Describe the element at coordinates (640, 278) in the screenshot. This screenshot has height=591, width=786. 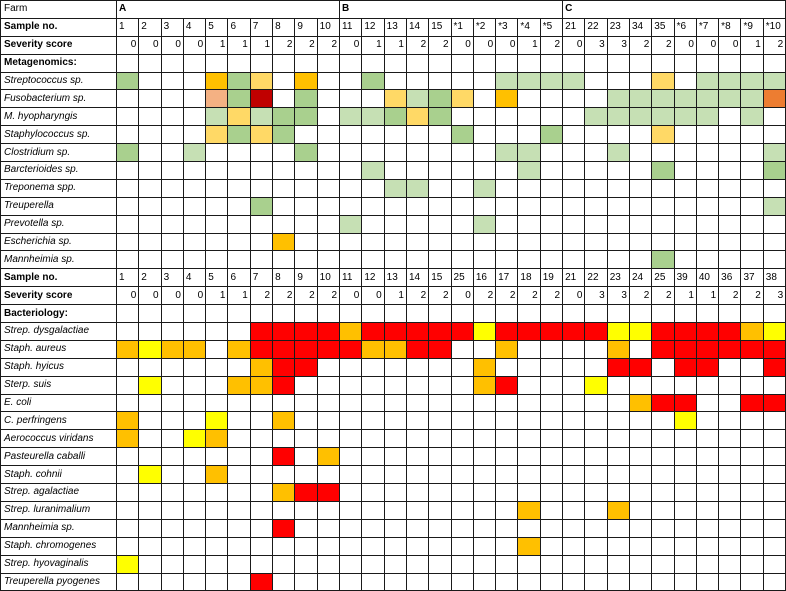
I see `sample-number: 24` at that location.